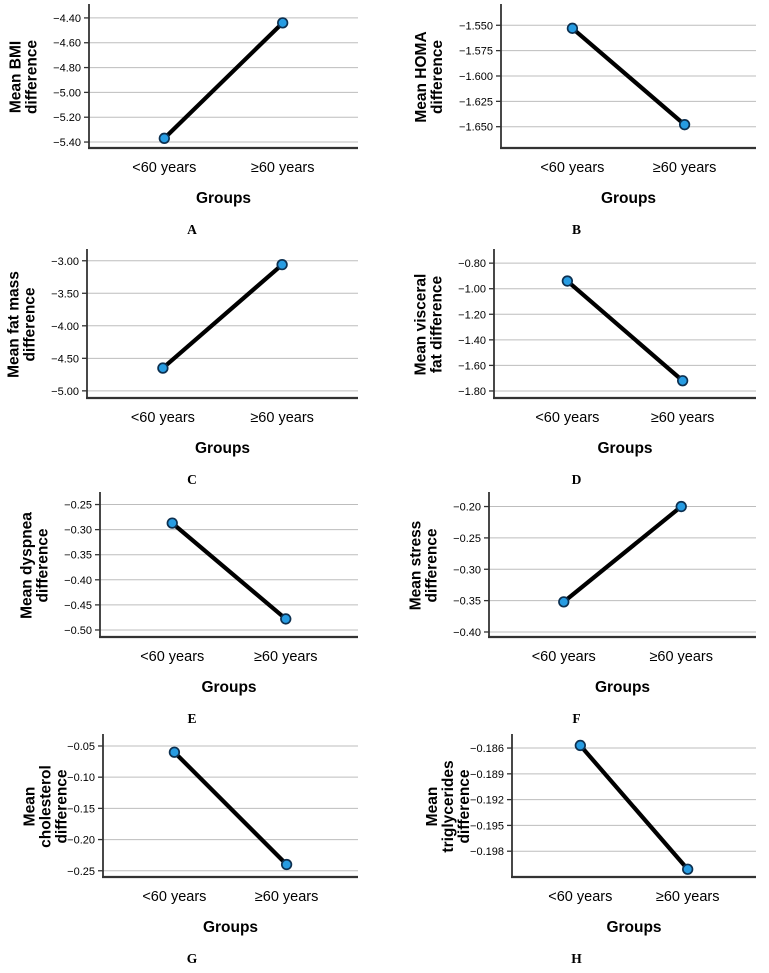 This screenshot has height=973, width=769. Describe the element at coordinates (67, 44) in the screenshot. I see `y-tick-label: −4.60` at that location.